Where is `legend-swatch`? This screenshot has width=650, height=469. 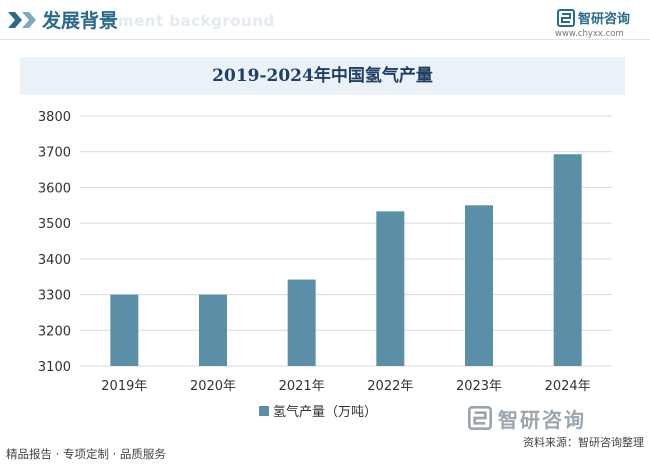
legend-swatch is located at coordinates (264, 411).